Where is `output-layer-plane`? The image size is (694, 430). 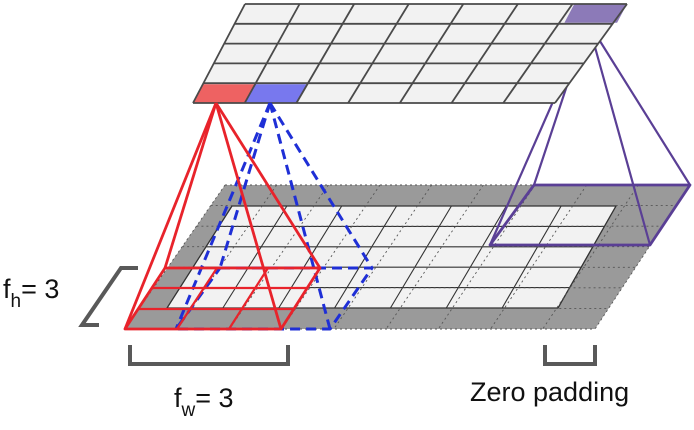 output-layer-plane is located at coordinates (410, 53).